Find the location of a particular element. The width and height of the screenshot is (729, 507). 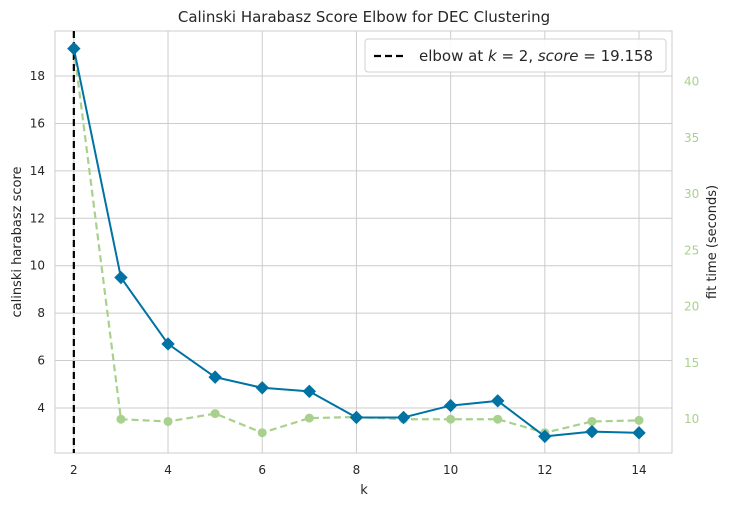

y2-axis-ticks: 10 15 20 25 30 35 40 is located at coordinates (691, 251).